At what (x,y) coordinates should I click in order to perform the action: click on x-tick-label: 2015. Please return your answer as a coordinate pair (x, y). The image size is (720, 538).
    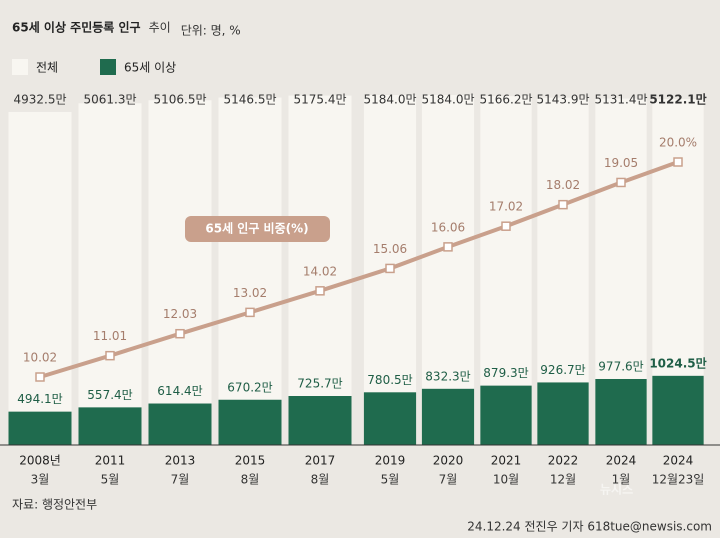
    Looking at the image, I should click on (250, 461).